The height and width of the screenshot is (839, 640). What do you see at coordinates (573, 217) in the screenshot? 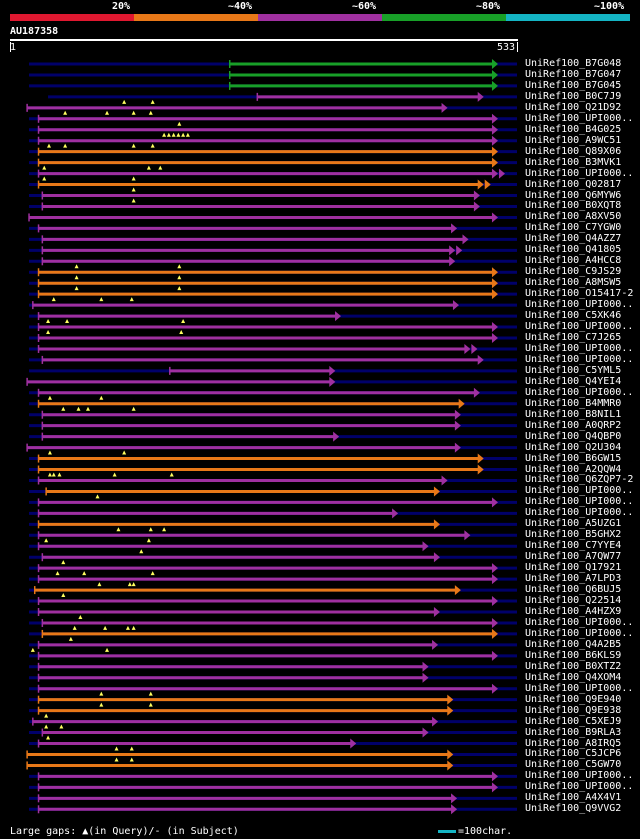
I see `hit-label: UniRef100_A8XV50` at bounding box center [573, 217].